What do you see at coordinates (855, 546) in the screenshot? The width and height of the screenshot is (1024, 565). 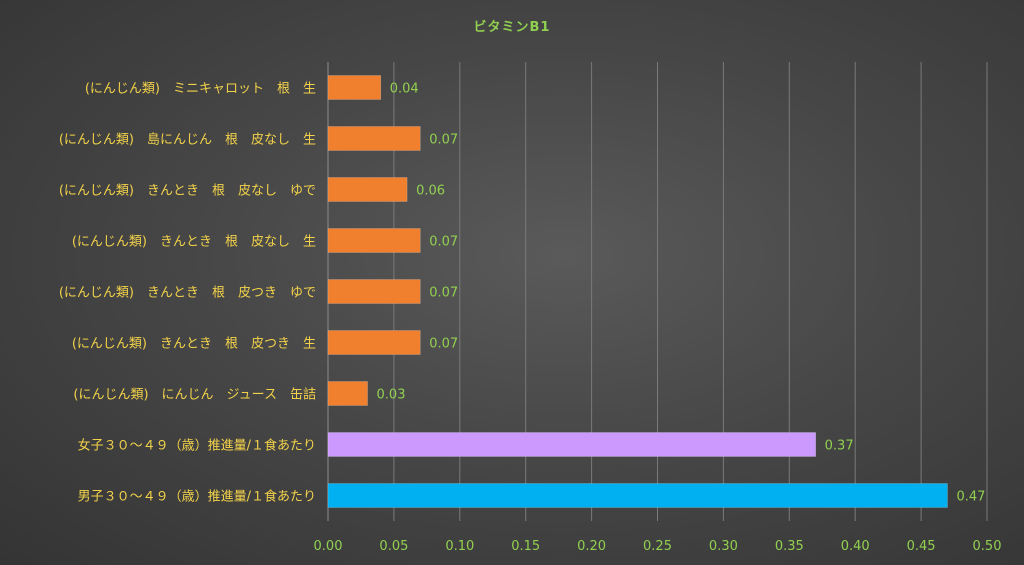 I see `x-tick-label: 0.40` at bounding box center [855, 546].